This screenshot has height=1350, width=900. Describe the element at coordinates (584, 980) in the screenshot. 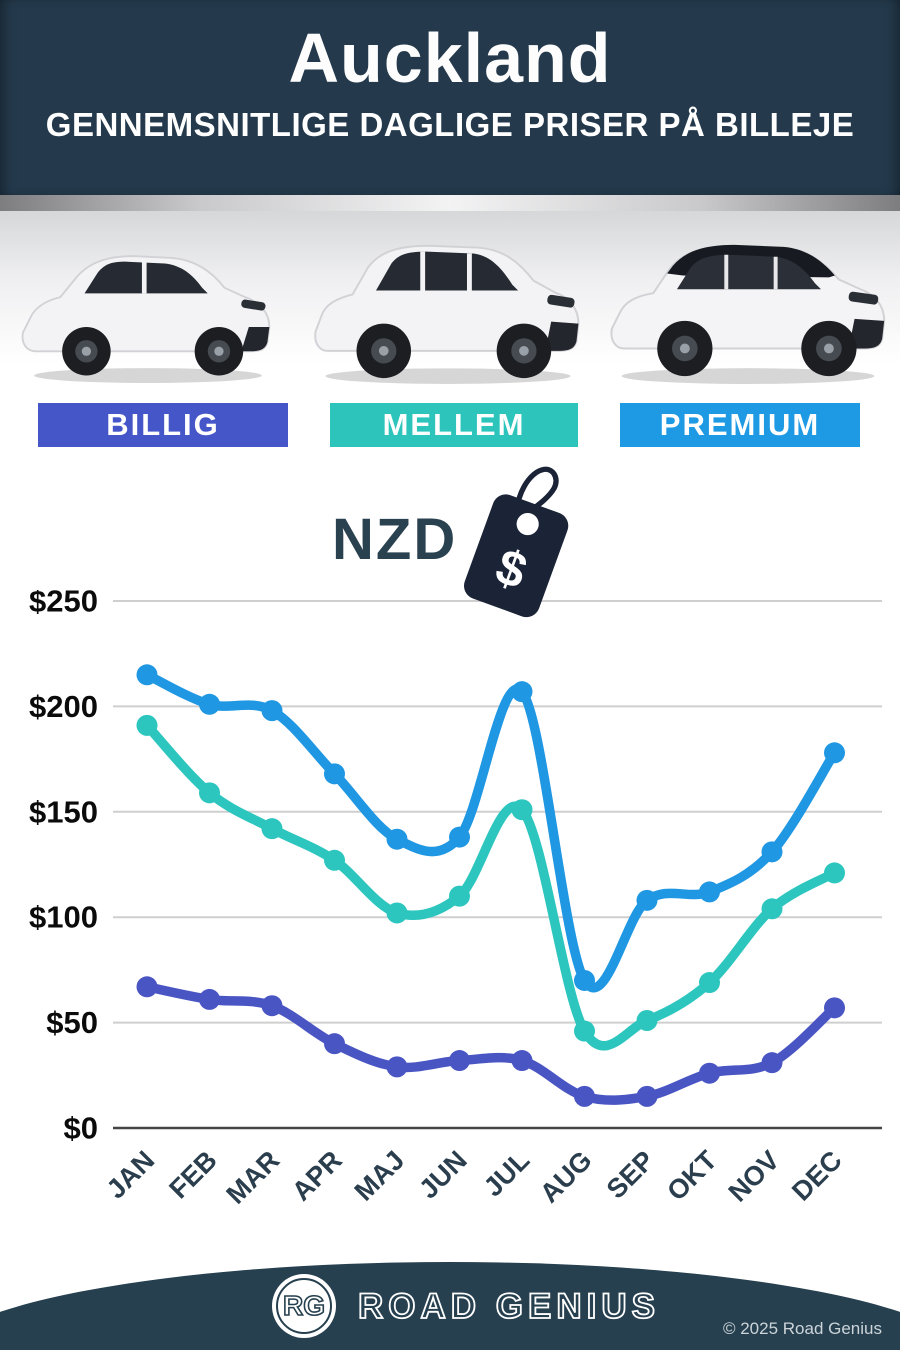

I see `point-premium-AUG` at that location.